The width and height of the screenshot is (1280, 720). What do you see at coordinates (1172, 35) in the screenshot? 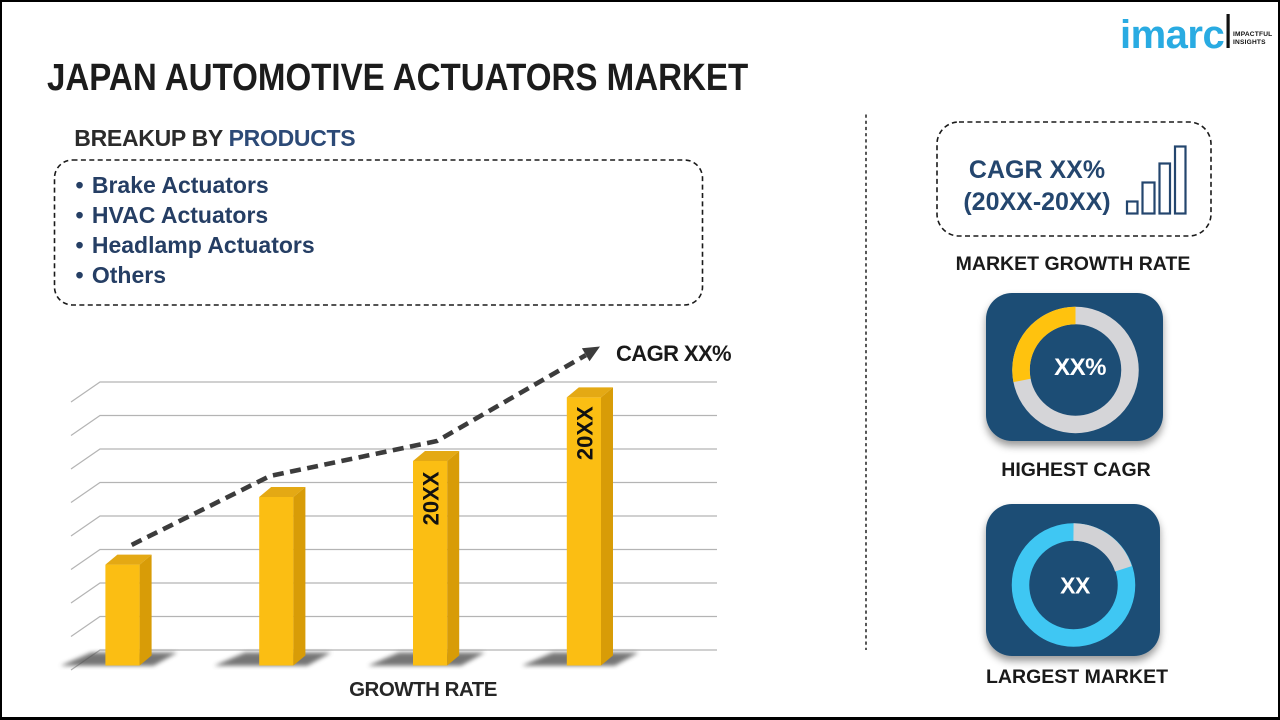
I see `svg-text: imarc` at bounding box center [1172, 35].